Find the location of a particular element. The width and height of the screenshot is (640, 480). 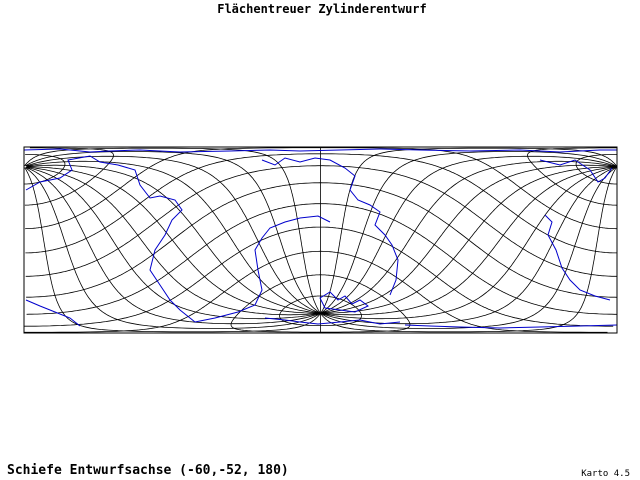

caption: Schiefe Entwurfsachse (-60,-52, 180) is located at coordinates (148, 470).